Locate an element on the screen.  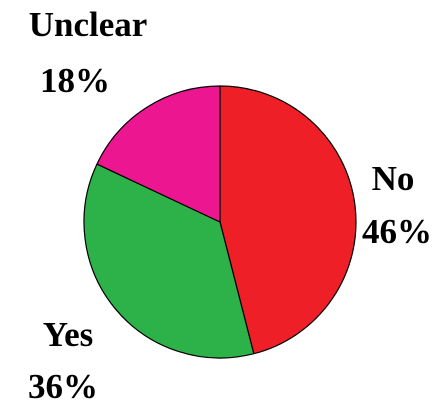
slice-value-yes: 36% is located at coordinates (63, 385).